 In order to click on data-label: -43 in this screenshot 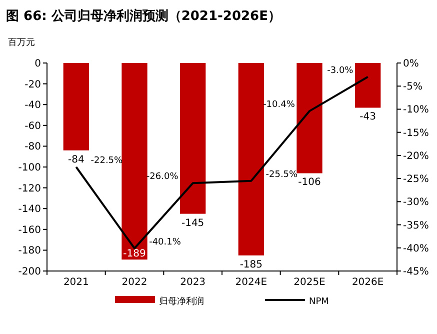, I will do `click(368, 117)`.